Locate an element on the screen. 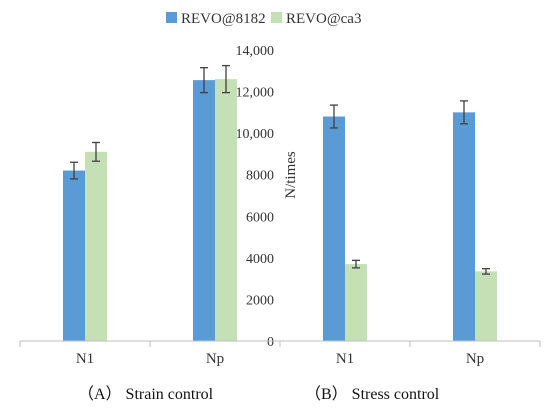 This screenshot has height=417, width=550. legend-swatch-revo-ca3 is located at coordinates (276, 17).